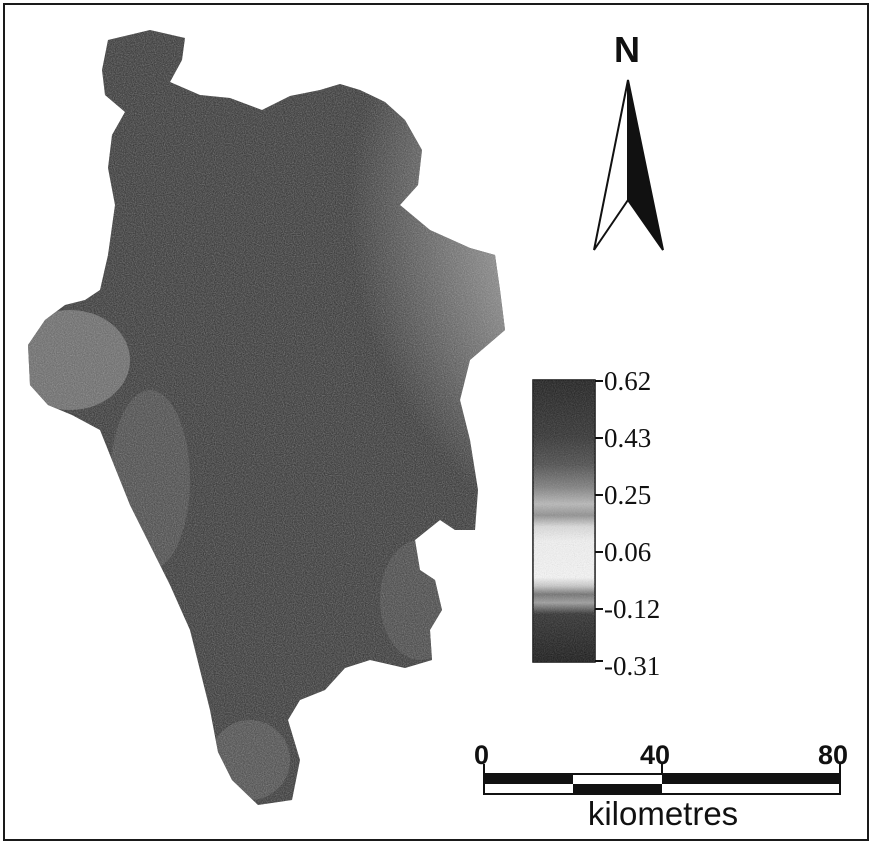 Image resolution: width=874 pixels, height=846 pixels. Describe the element at coordinates (628, 381) in the screenshot. I see `legend-label-max: 0.62` at that location.